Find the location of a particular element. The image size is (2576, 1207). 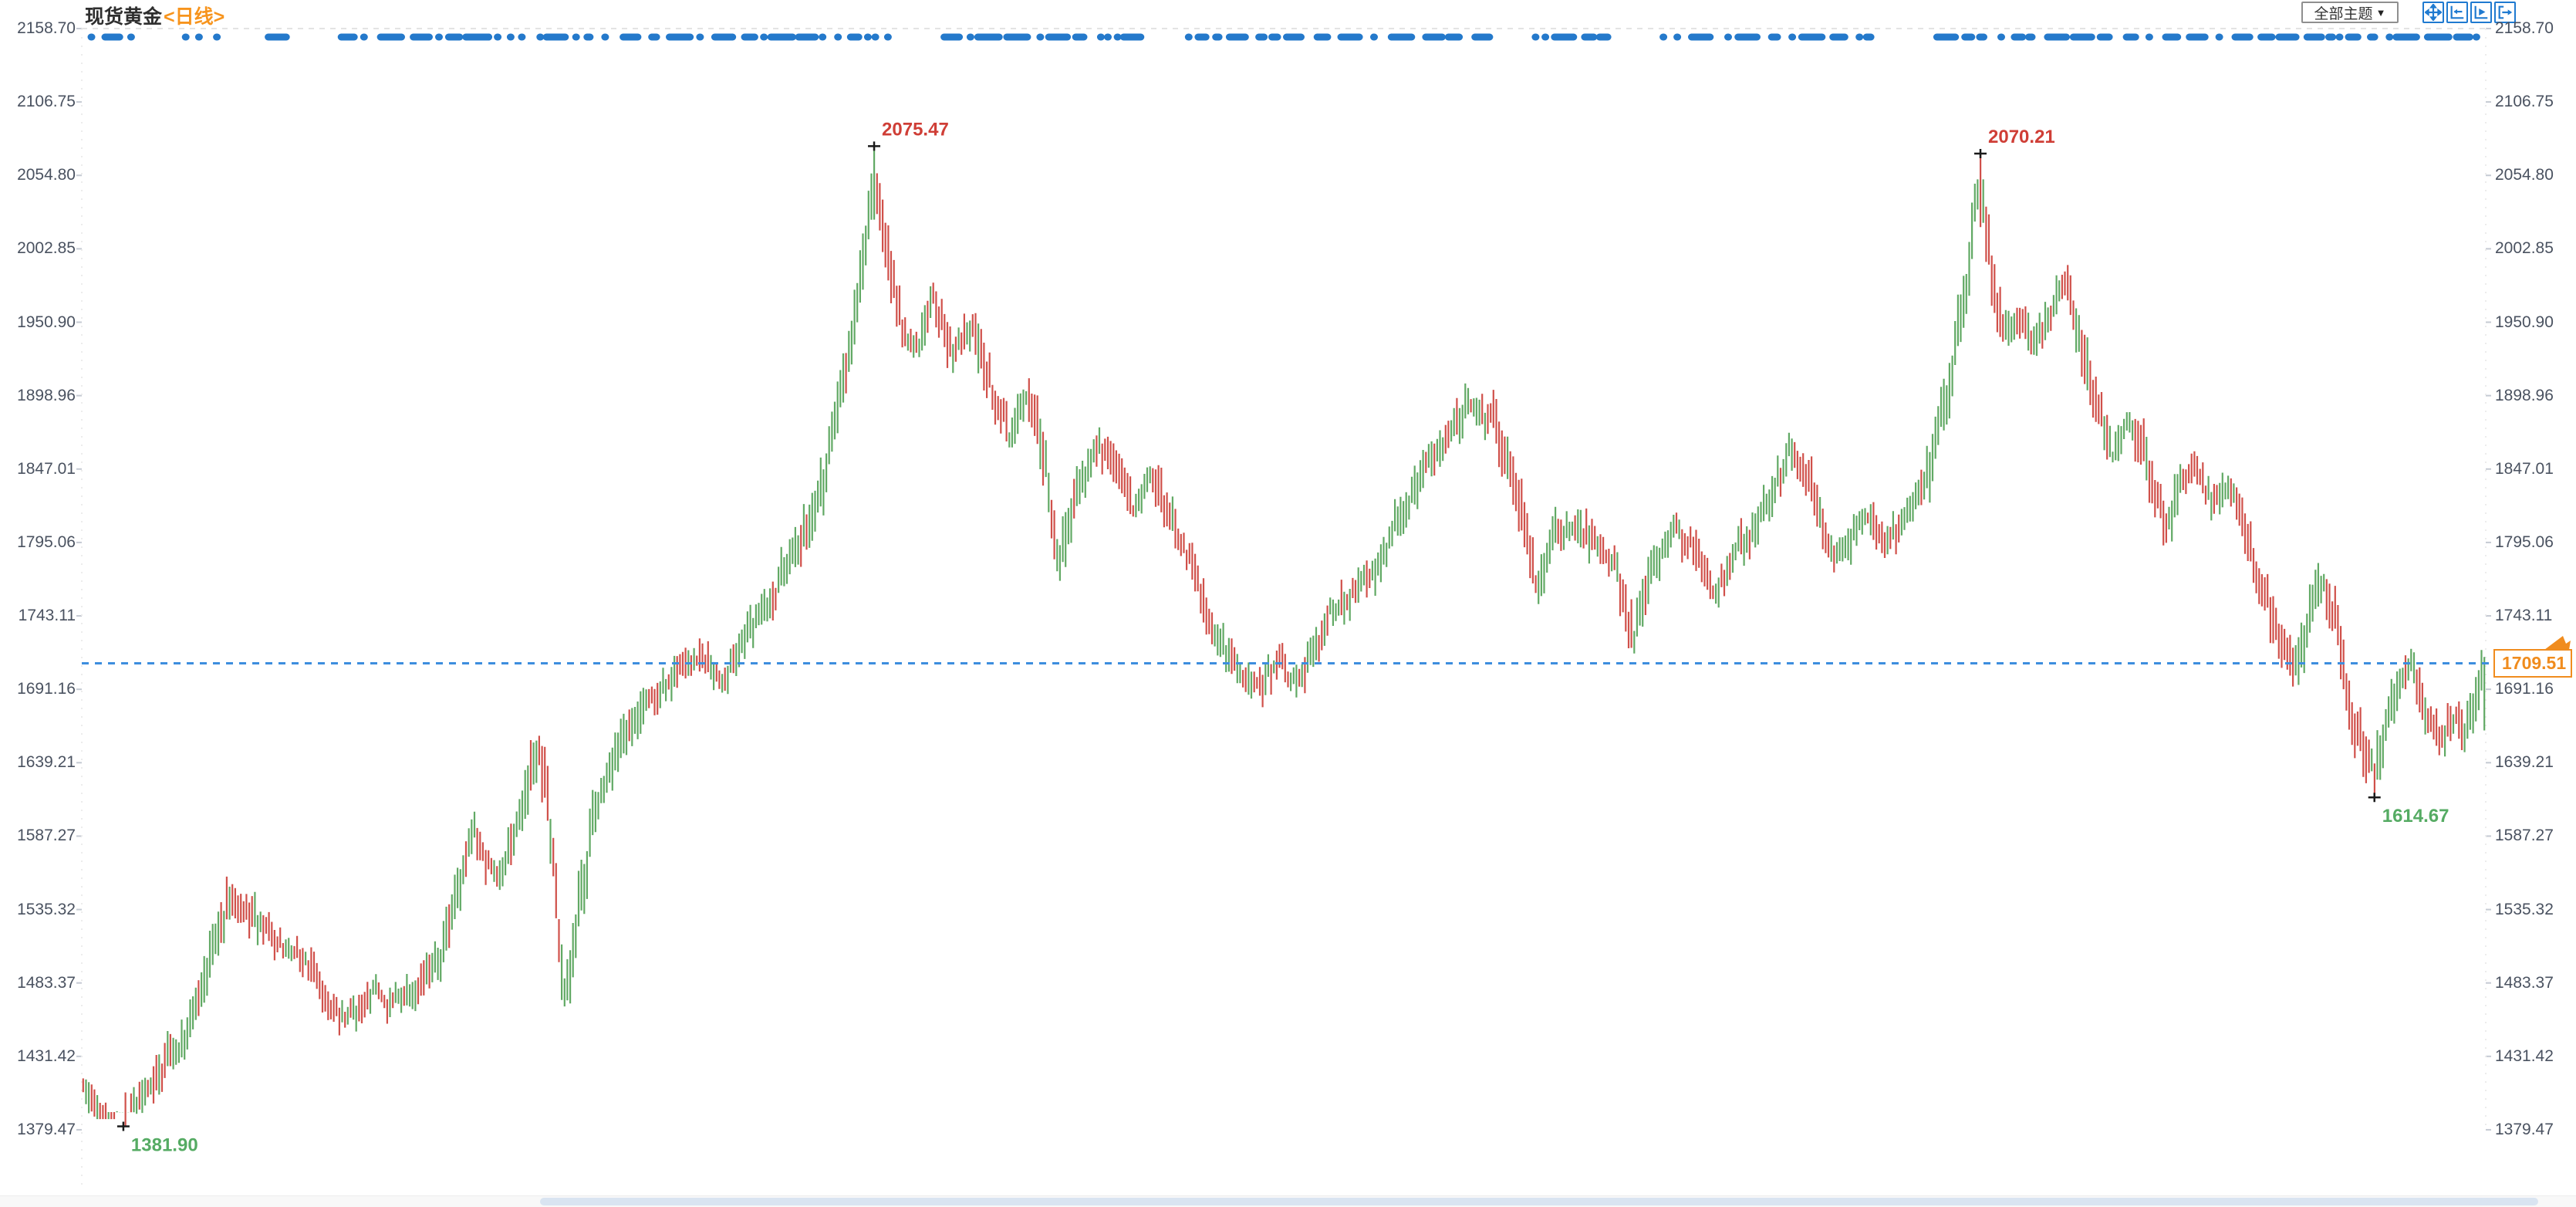

axis-play-icon is located at coordinates (2481, 12).